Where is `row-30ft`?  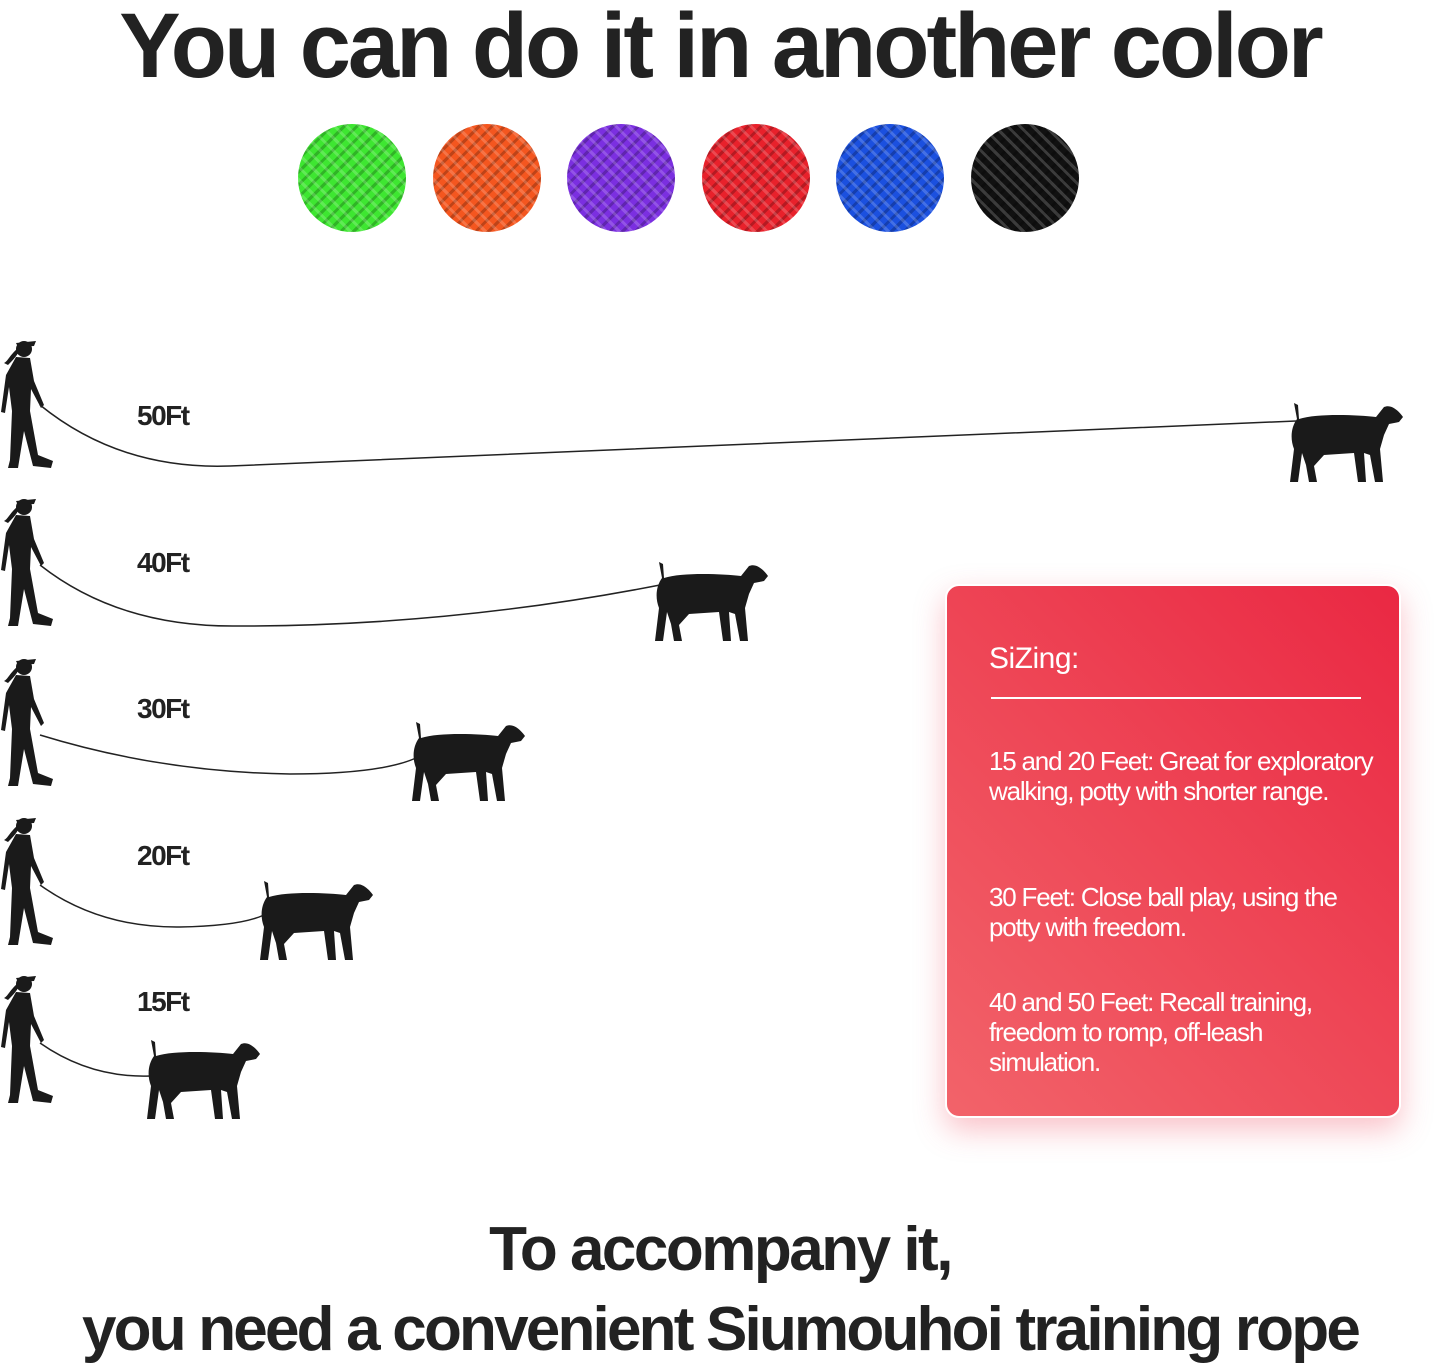 row-30ft is located at coordinates (263, 730).